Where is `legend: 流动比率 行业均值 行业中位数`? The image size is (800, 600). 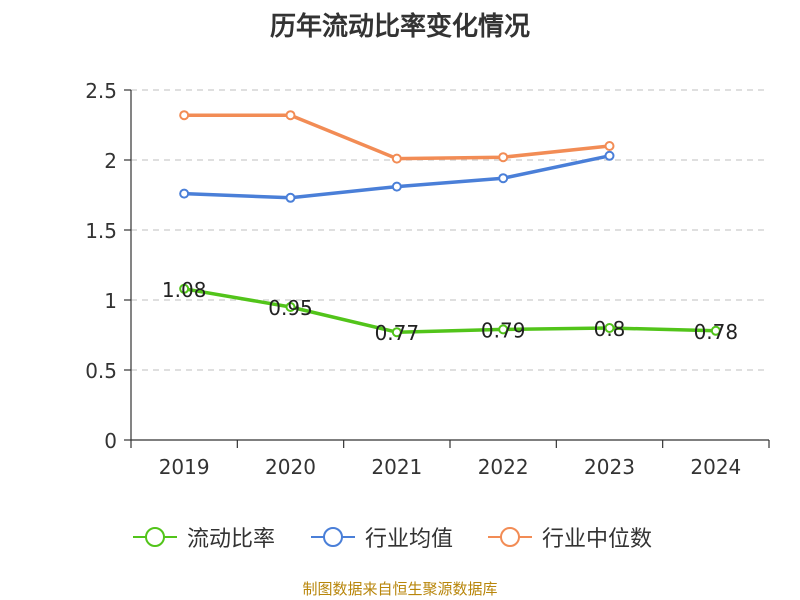
legend: 流动比率 行业均值 行业中位数 is located at coordinates (400, 537).